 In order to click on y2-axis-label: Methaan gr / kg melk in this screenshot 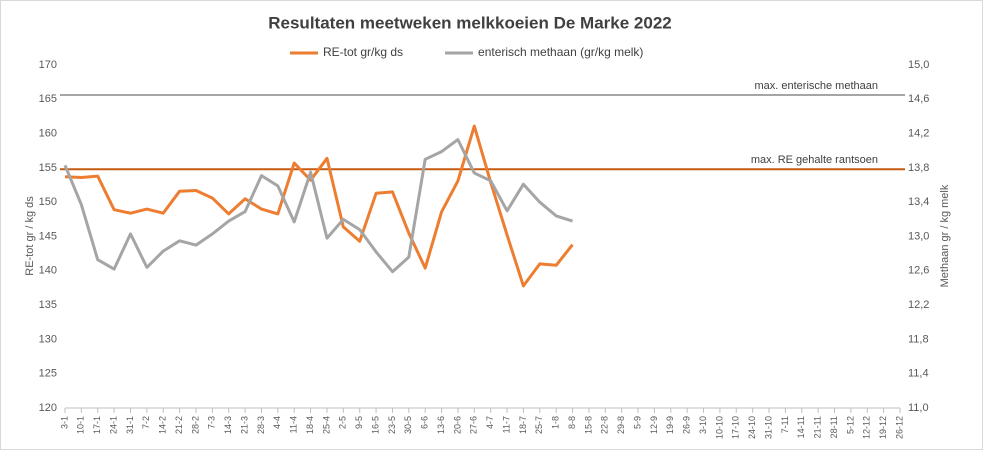, I will do `click(945, 235)`.